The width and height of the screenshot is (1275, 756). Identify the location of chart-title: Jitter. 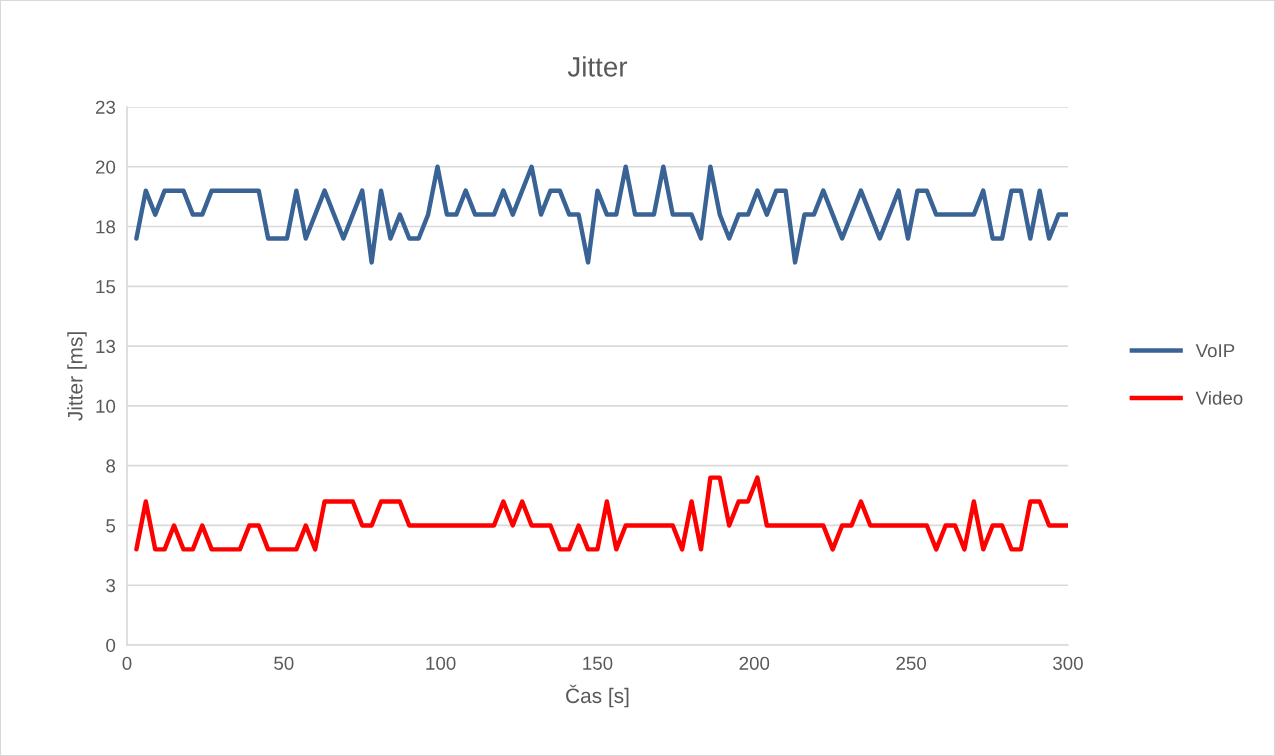
(597, 66).